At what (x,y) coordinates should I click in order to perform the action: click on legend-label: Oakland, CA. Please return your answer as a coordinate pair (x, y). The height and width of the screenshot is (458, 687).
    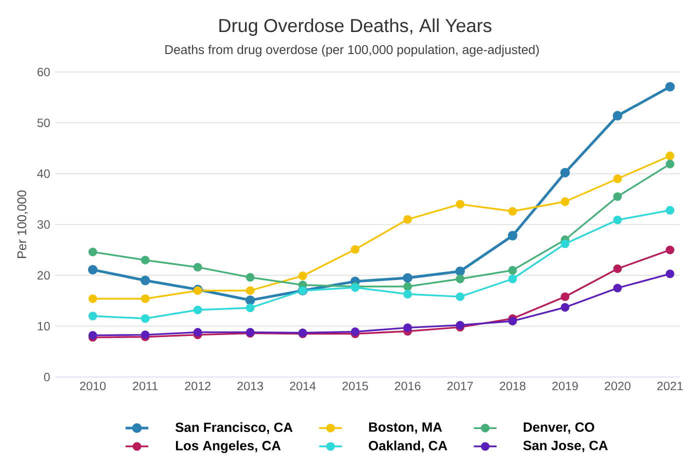
    Looking at the image, I should click on (408, 446).